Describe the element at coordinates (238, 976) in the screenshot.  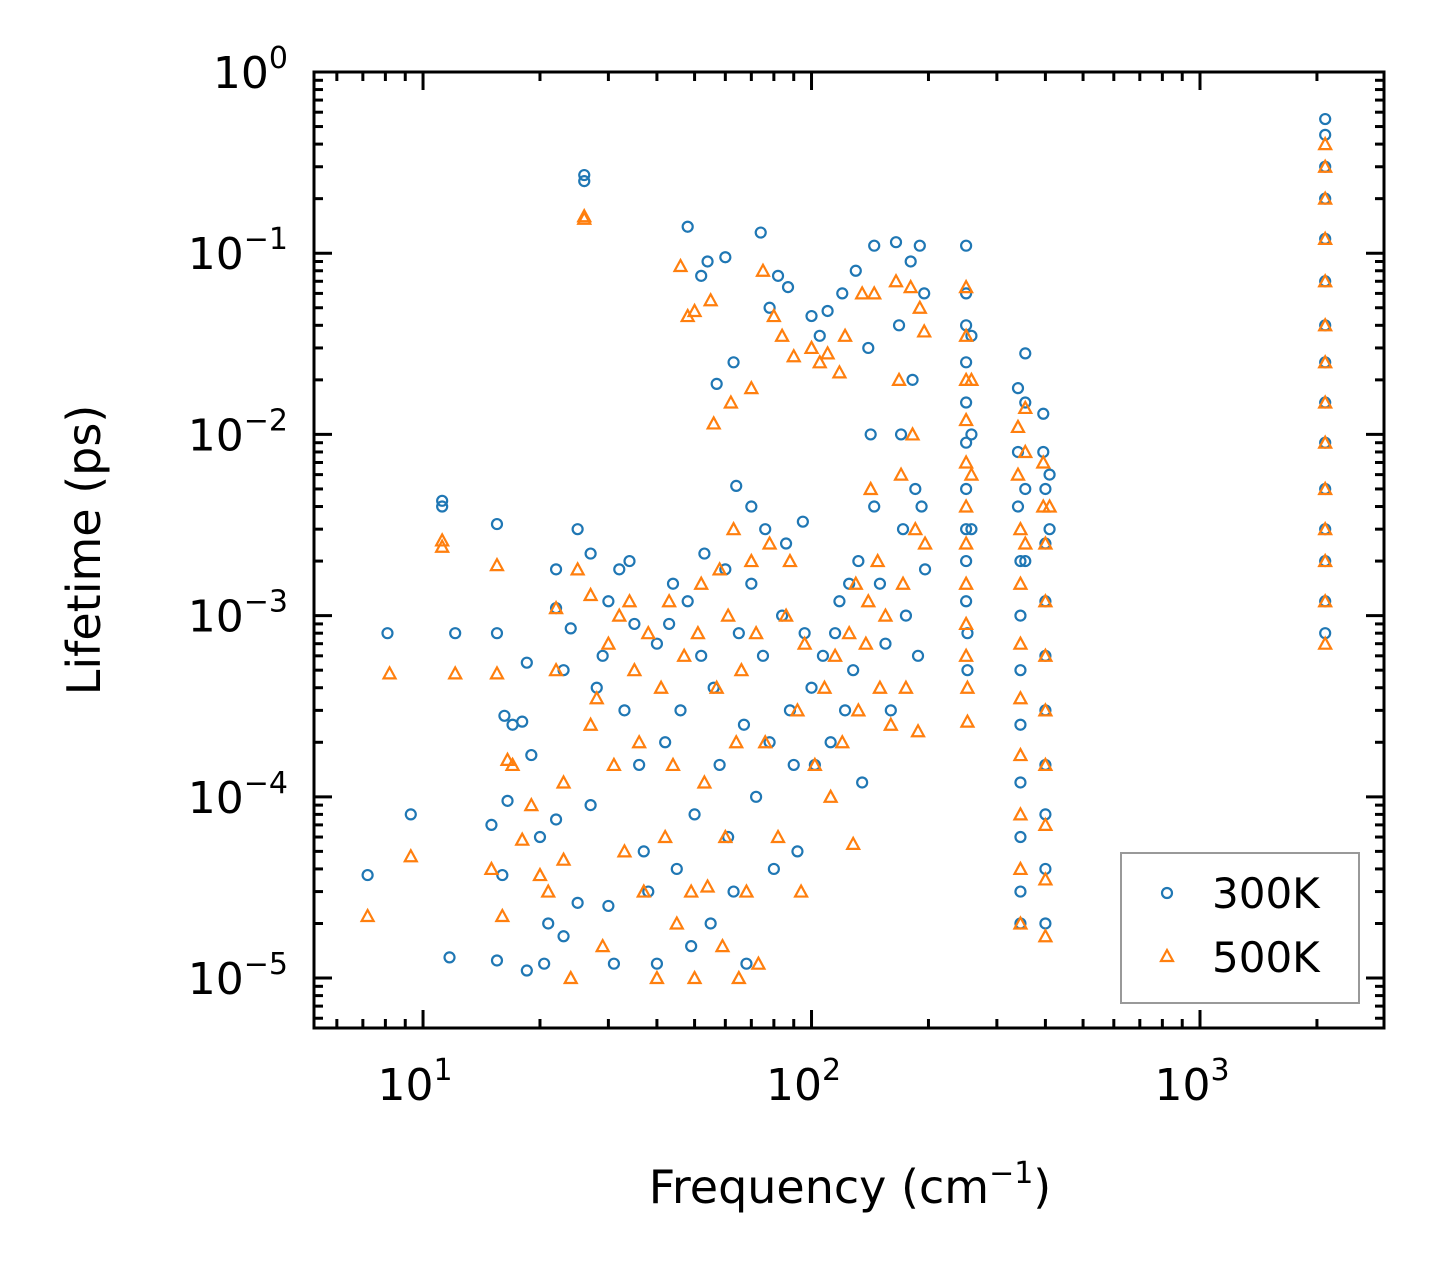
I see `y-tick-label: 10⁻⁵` at that location.